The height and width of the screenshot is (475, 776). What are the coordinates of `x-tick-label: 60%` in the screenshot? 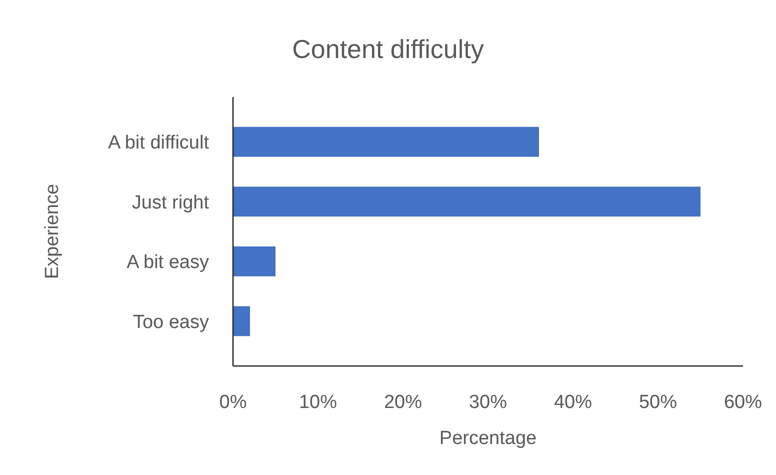 It's located at (743, 402).